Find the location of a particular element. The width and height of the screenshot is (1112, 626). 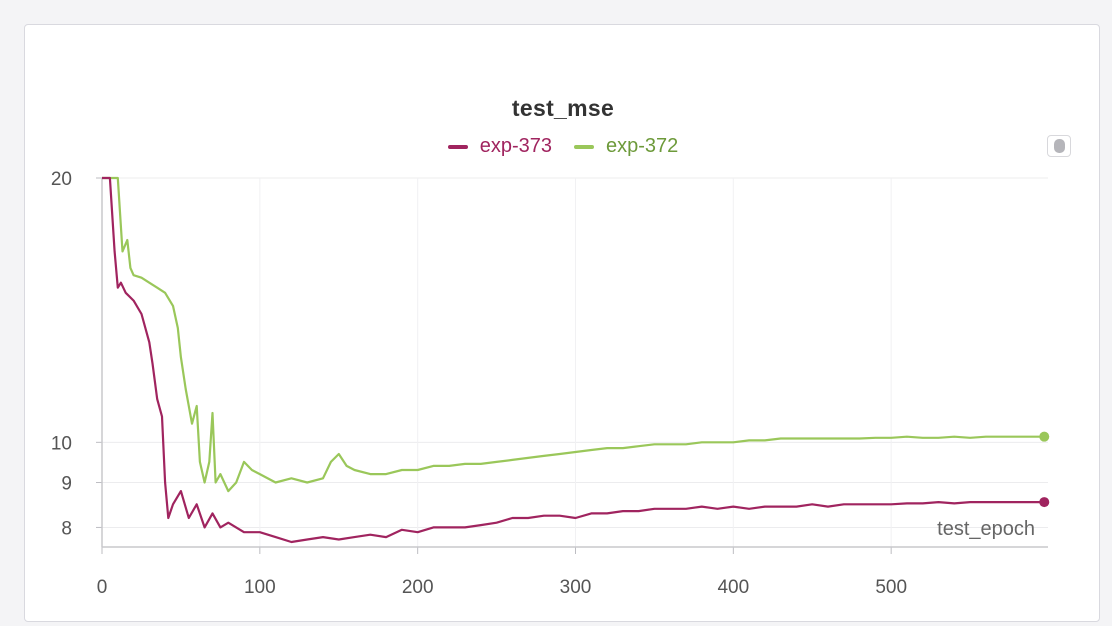

x-tick-label: 400 is located at coordinates (733, 587).